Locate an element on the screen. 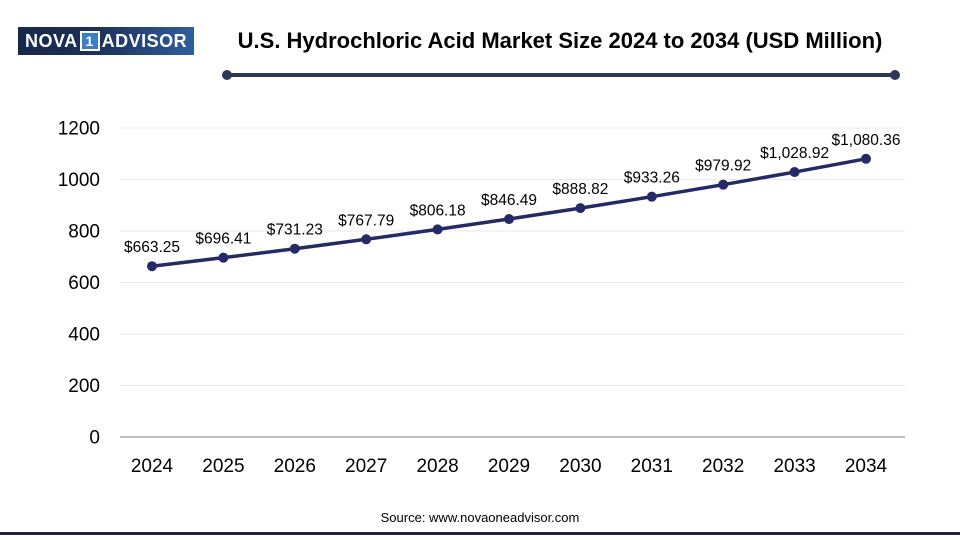  logo-text-nova: NOVA is located at coordinates (51, 40).